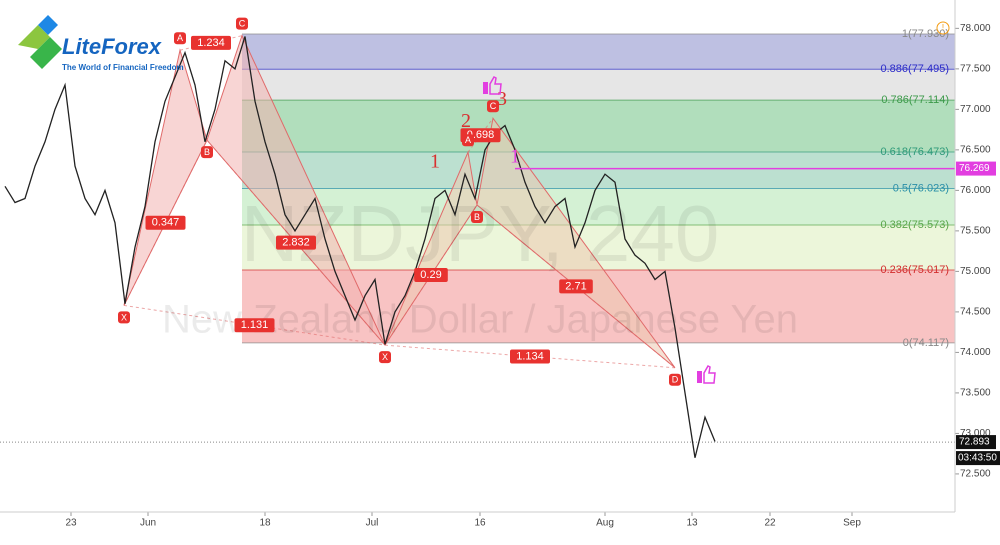 The image size is (1000, 545). What do you see at coordinates (975, 231) in the screenshot?
I see `y-tick-label: 75.500` at bounding box center [975, 231].